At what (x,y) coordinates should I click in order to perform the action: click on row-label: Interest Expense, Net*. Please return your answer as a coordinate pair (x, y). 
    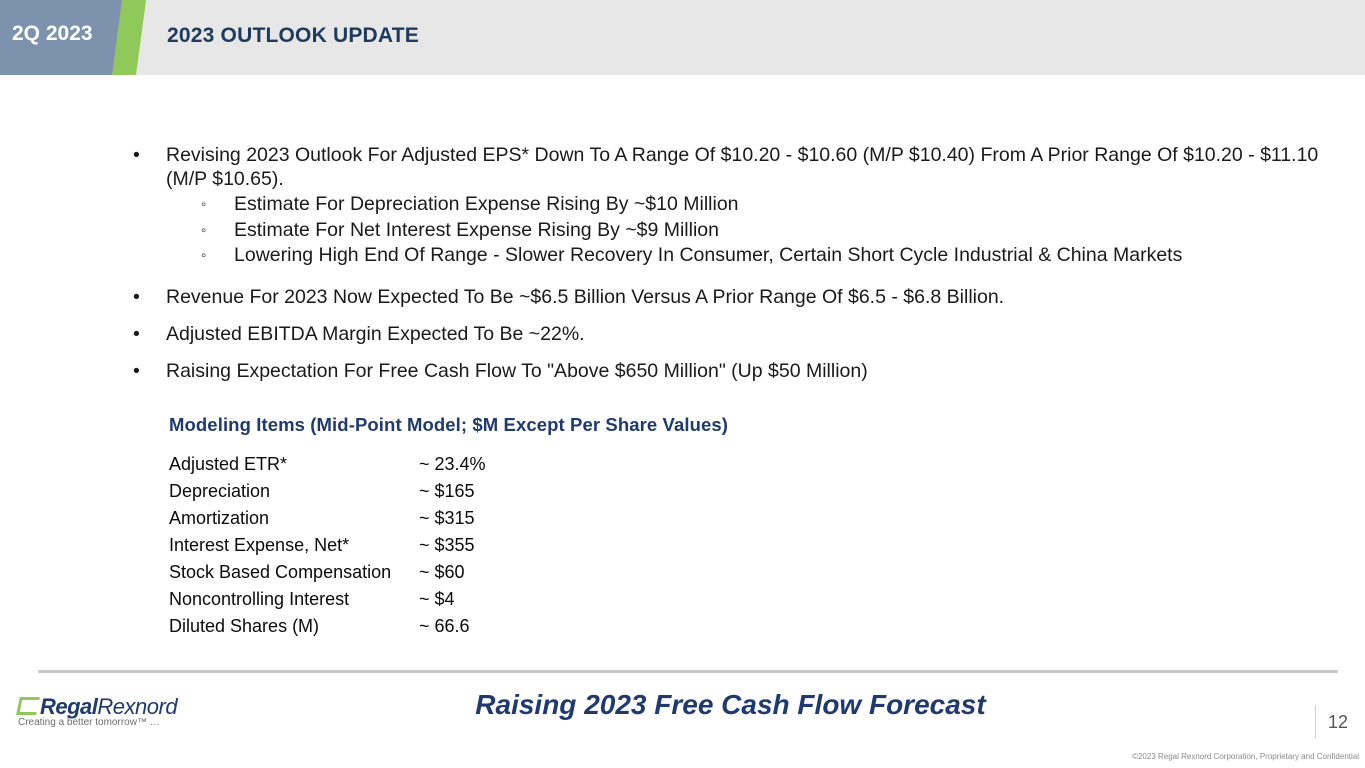
    Looking at the image, I should click on (259, 545).